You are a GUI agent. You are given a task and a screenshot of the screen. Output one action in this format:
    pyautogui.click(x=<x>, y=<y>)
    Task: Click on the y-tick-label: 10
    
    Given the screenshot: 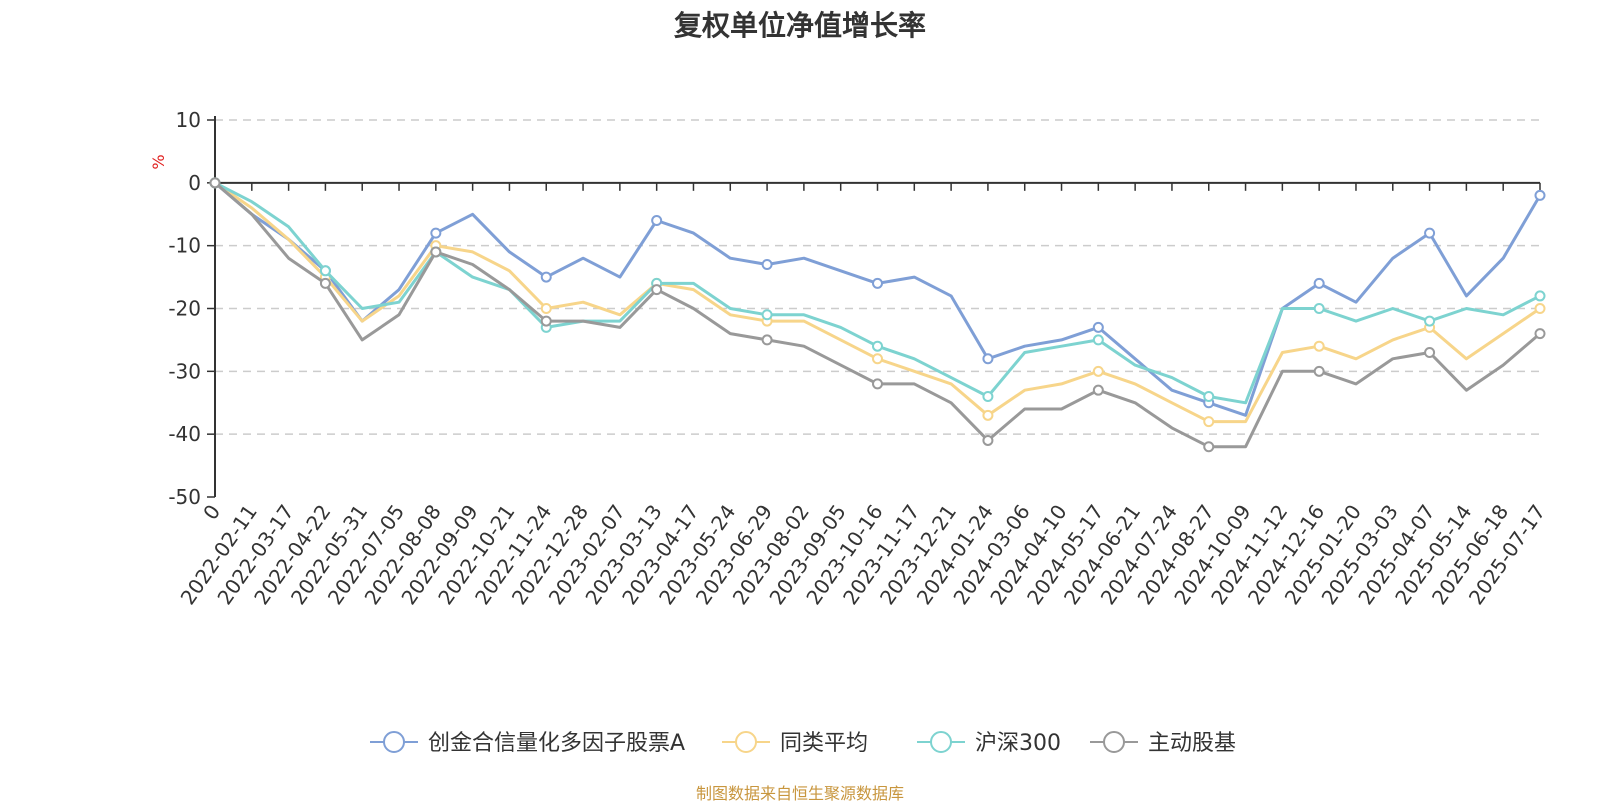 What is the action you would take?
    pyautogui.click(x=188, y=120)
    